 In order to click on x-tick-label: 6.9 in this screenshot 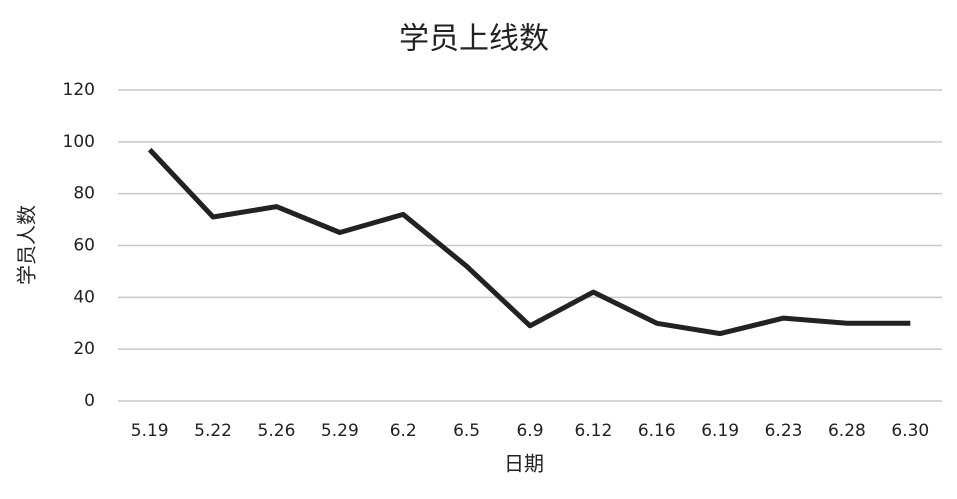, I will do `click(529, 431)`.